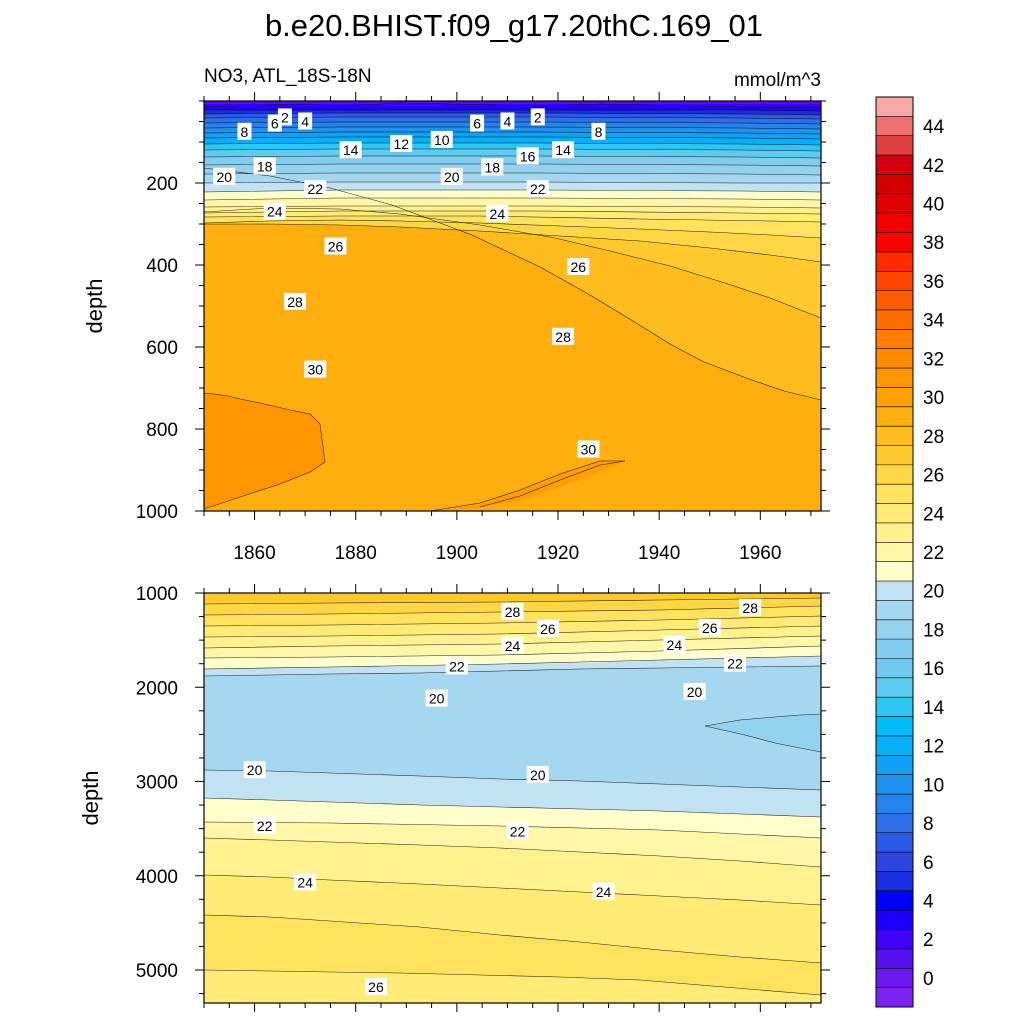 The width and height of the screenshot is (1024, 1024). I want to click on y-tick-label: 1000, so click(157, 512).